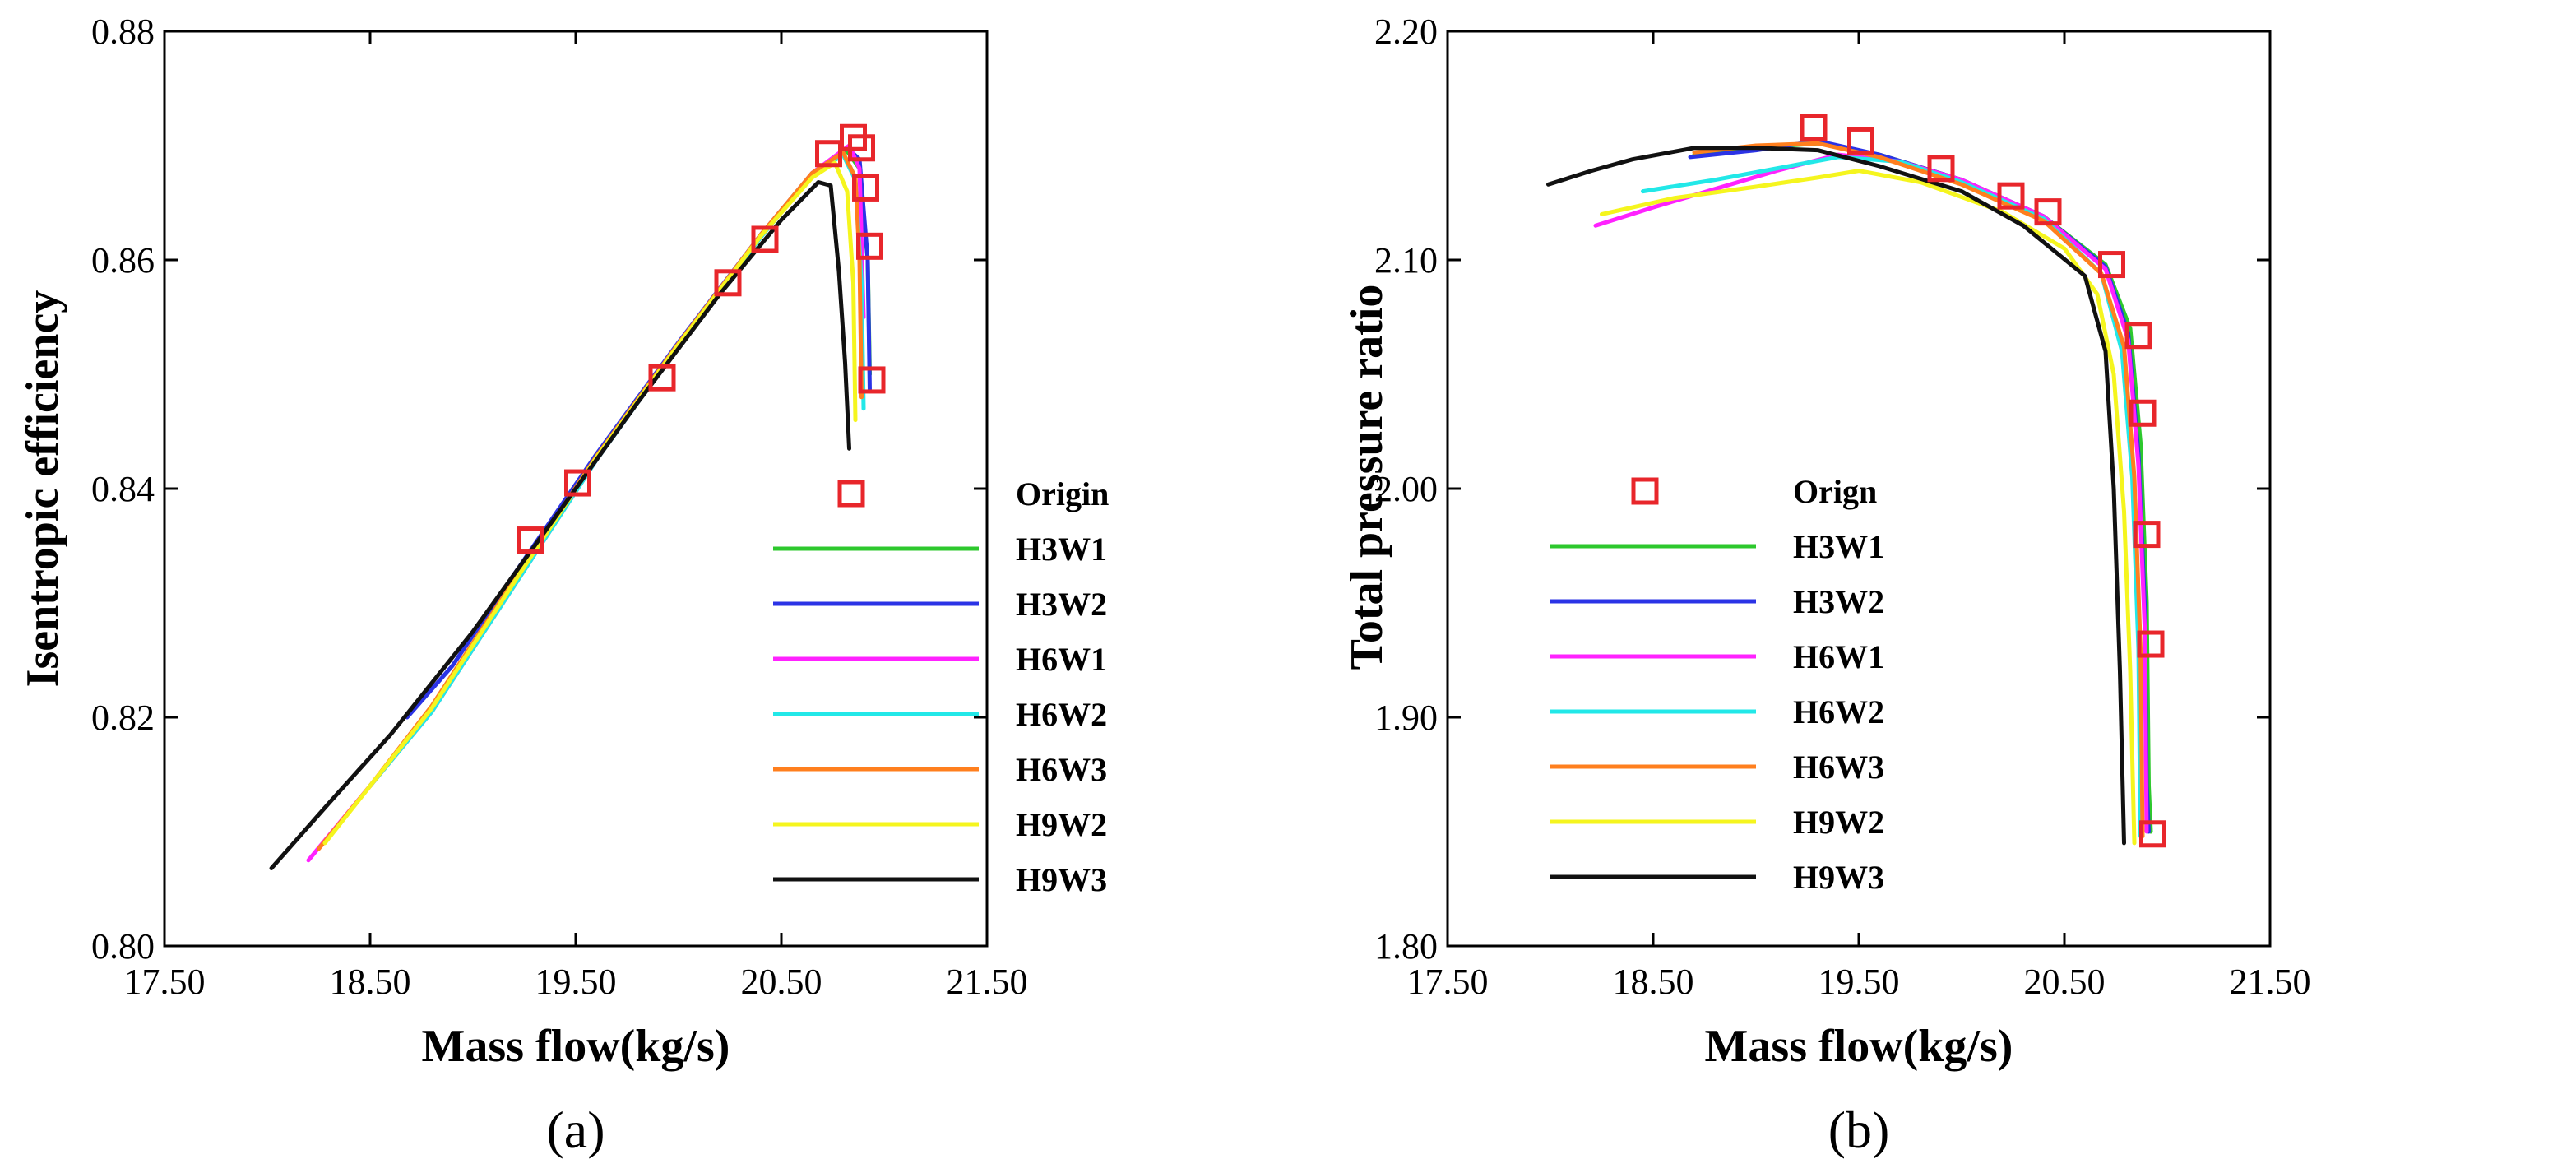 This screenshot has height=1173, width=2576. Describe the element at coordinates (1839, 767) in the screenshot. I see `chart-b-legend-label-h6w3: H6W3` at that location.